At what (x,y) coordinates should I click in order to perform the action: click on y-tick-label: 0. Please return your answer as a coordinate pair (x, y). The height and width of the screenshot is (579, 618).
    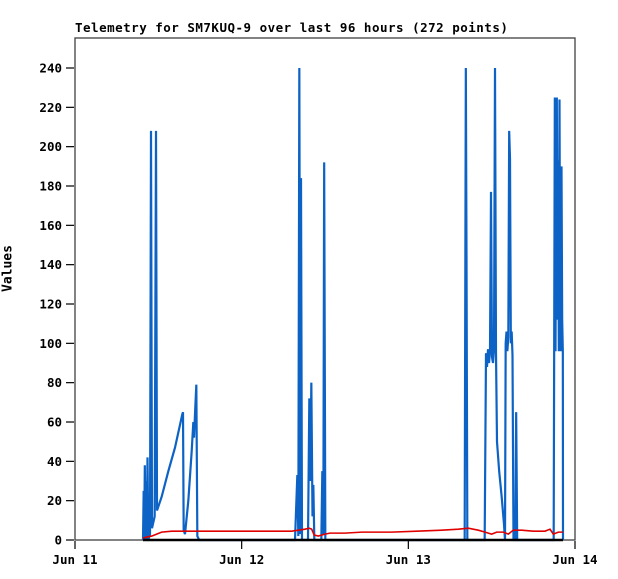
    Looking at the image, I should click on (58, 540).